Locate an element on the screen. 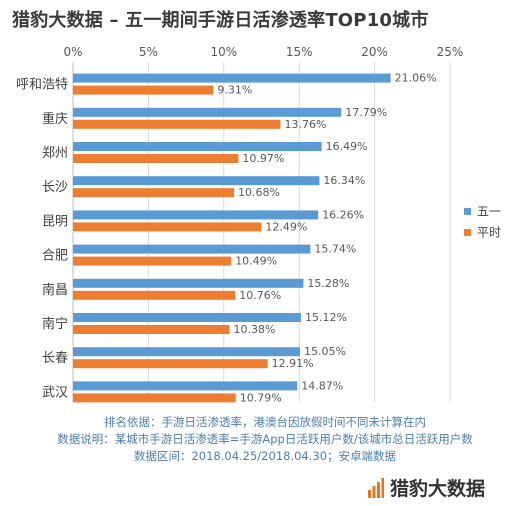 This screenshot has height=506, width=530. data-label: 15.12% is located at coordinates (326, 317).